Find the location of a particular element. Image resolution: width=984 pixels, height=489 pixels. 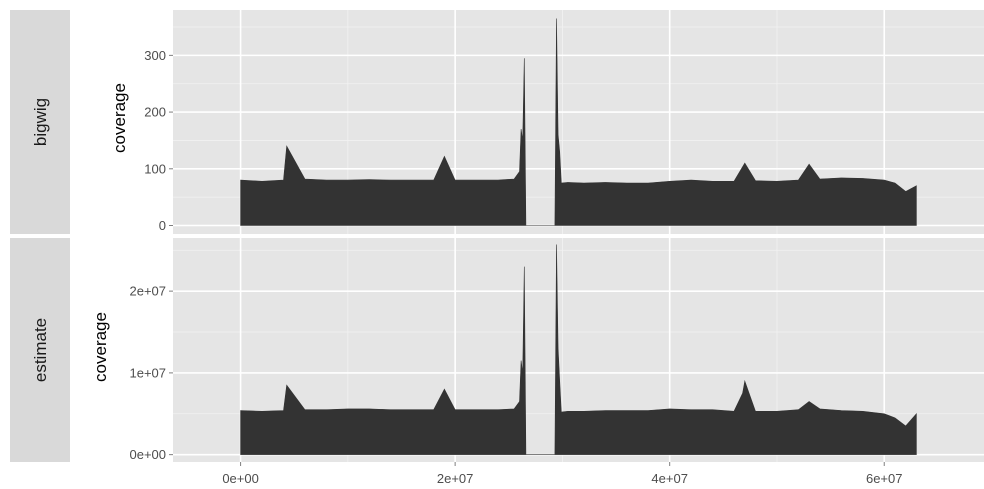

y-tick-label: 200 is located at coordinates (155, 112).